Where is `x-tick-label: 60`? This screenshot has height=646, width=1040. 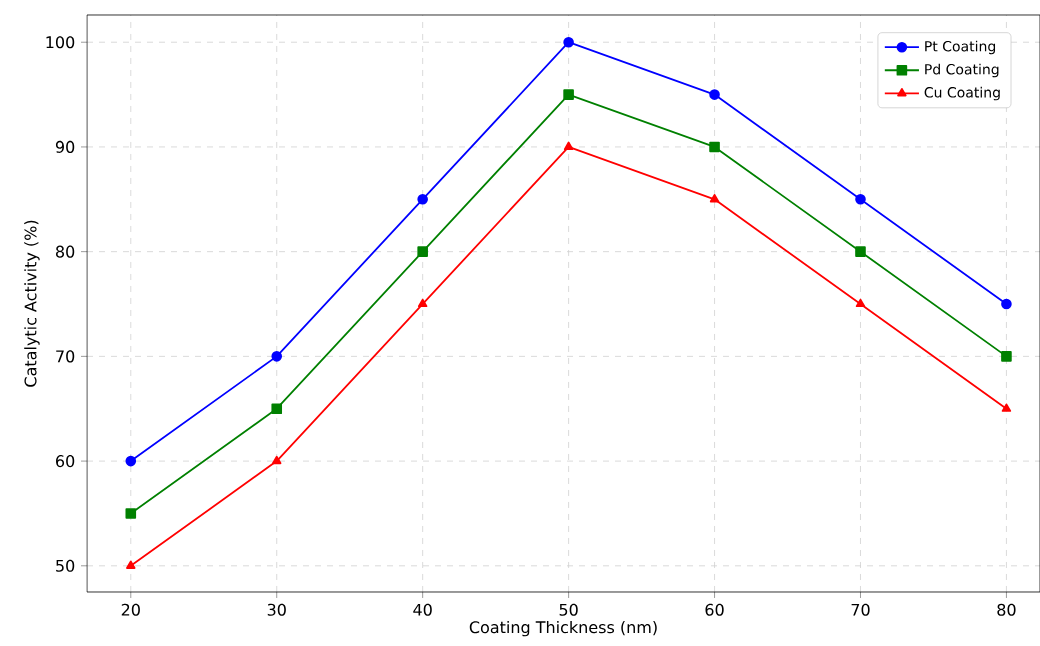
x-tick-label: 60 is located at coordinates (714, 609).